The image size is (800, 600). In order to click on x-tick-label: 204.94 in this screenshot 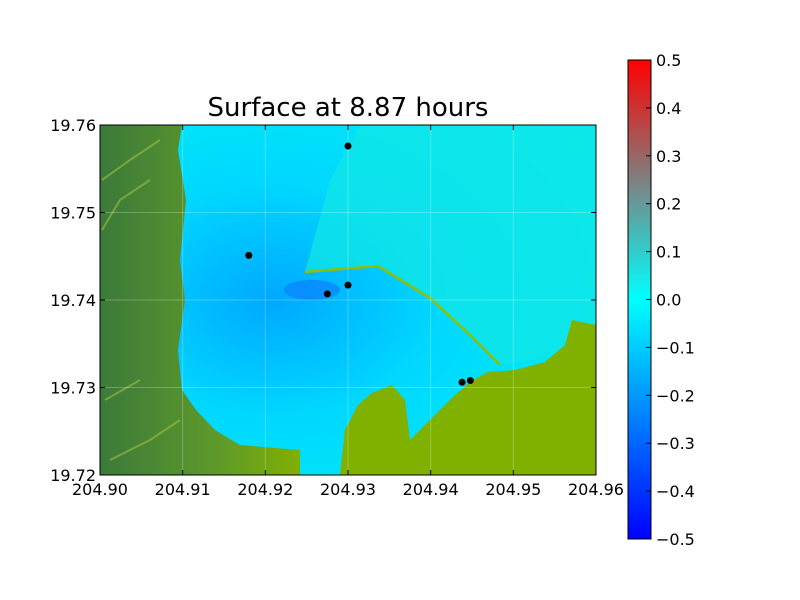, I will do `click(431, 489)`.